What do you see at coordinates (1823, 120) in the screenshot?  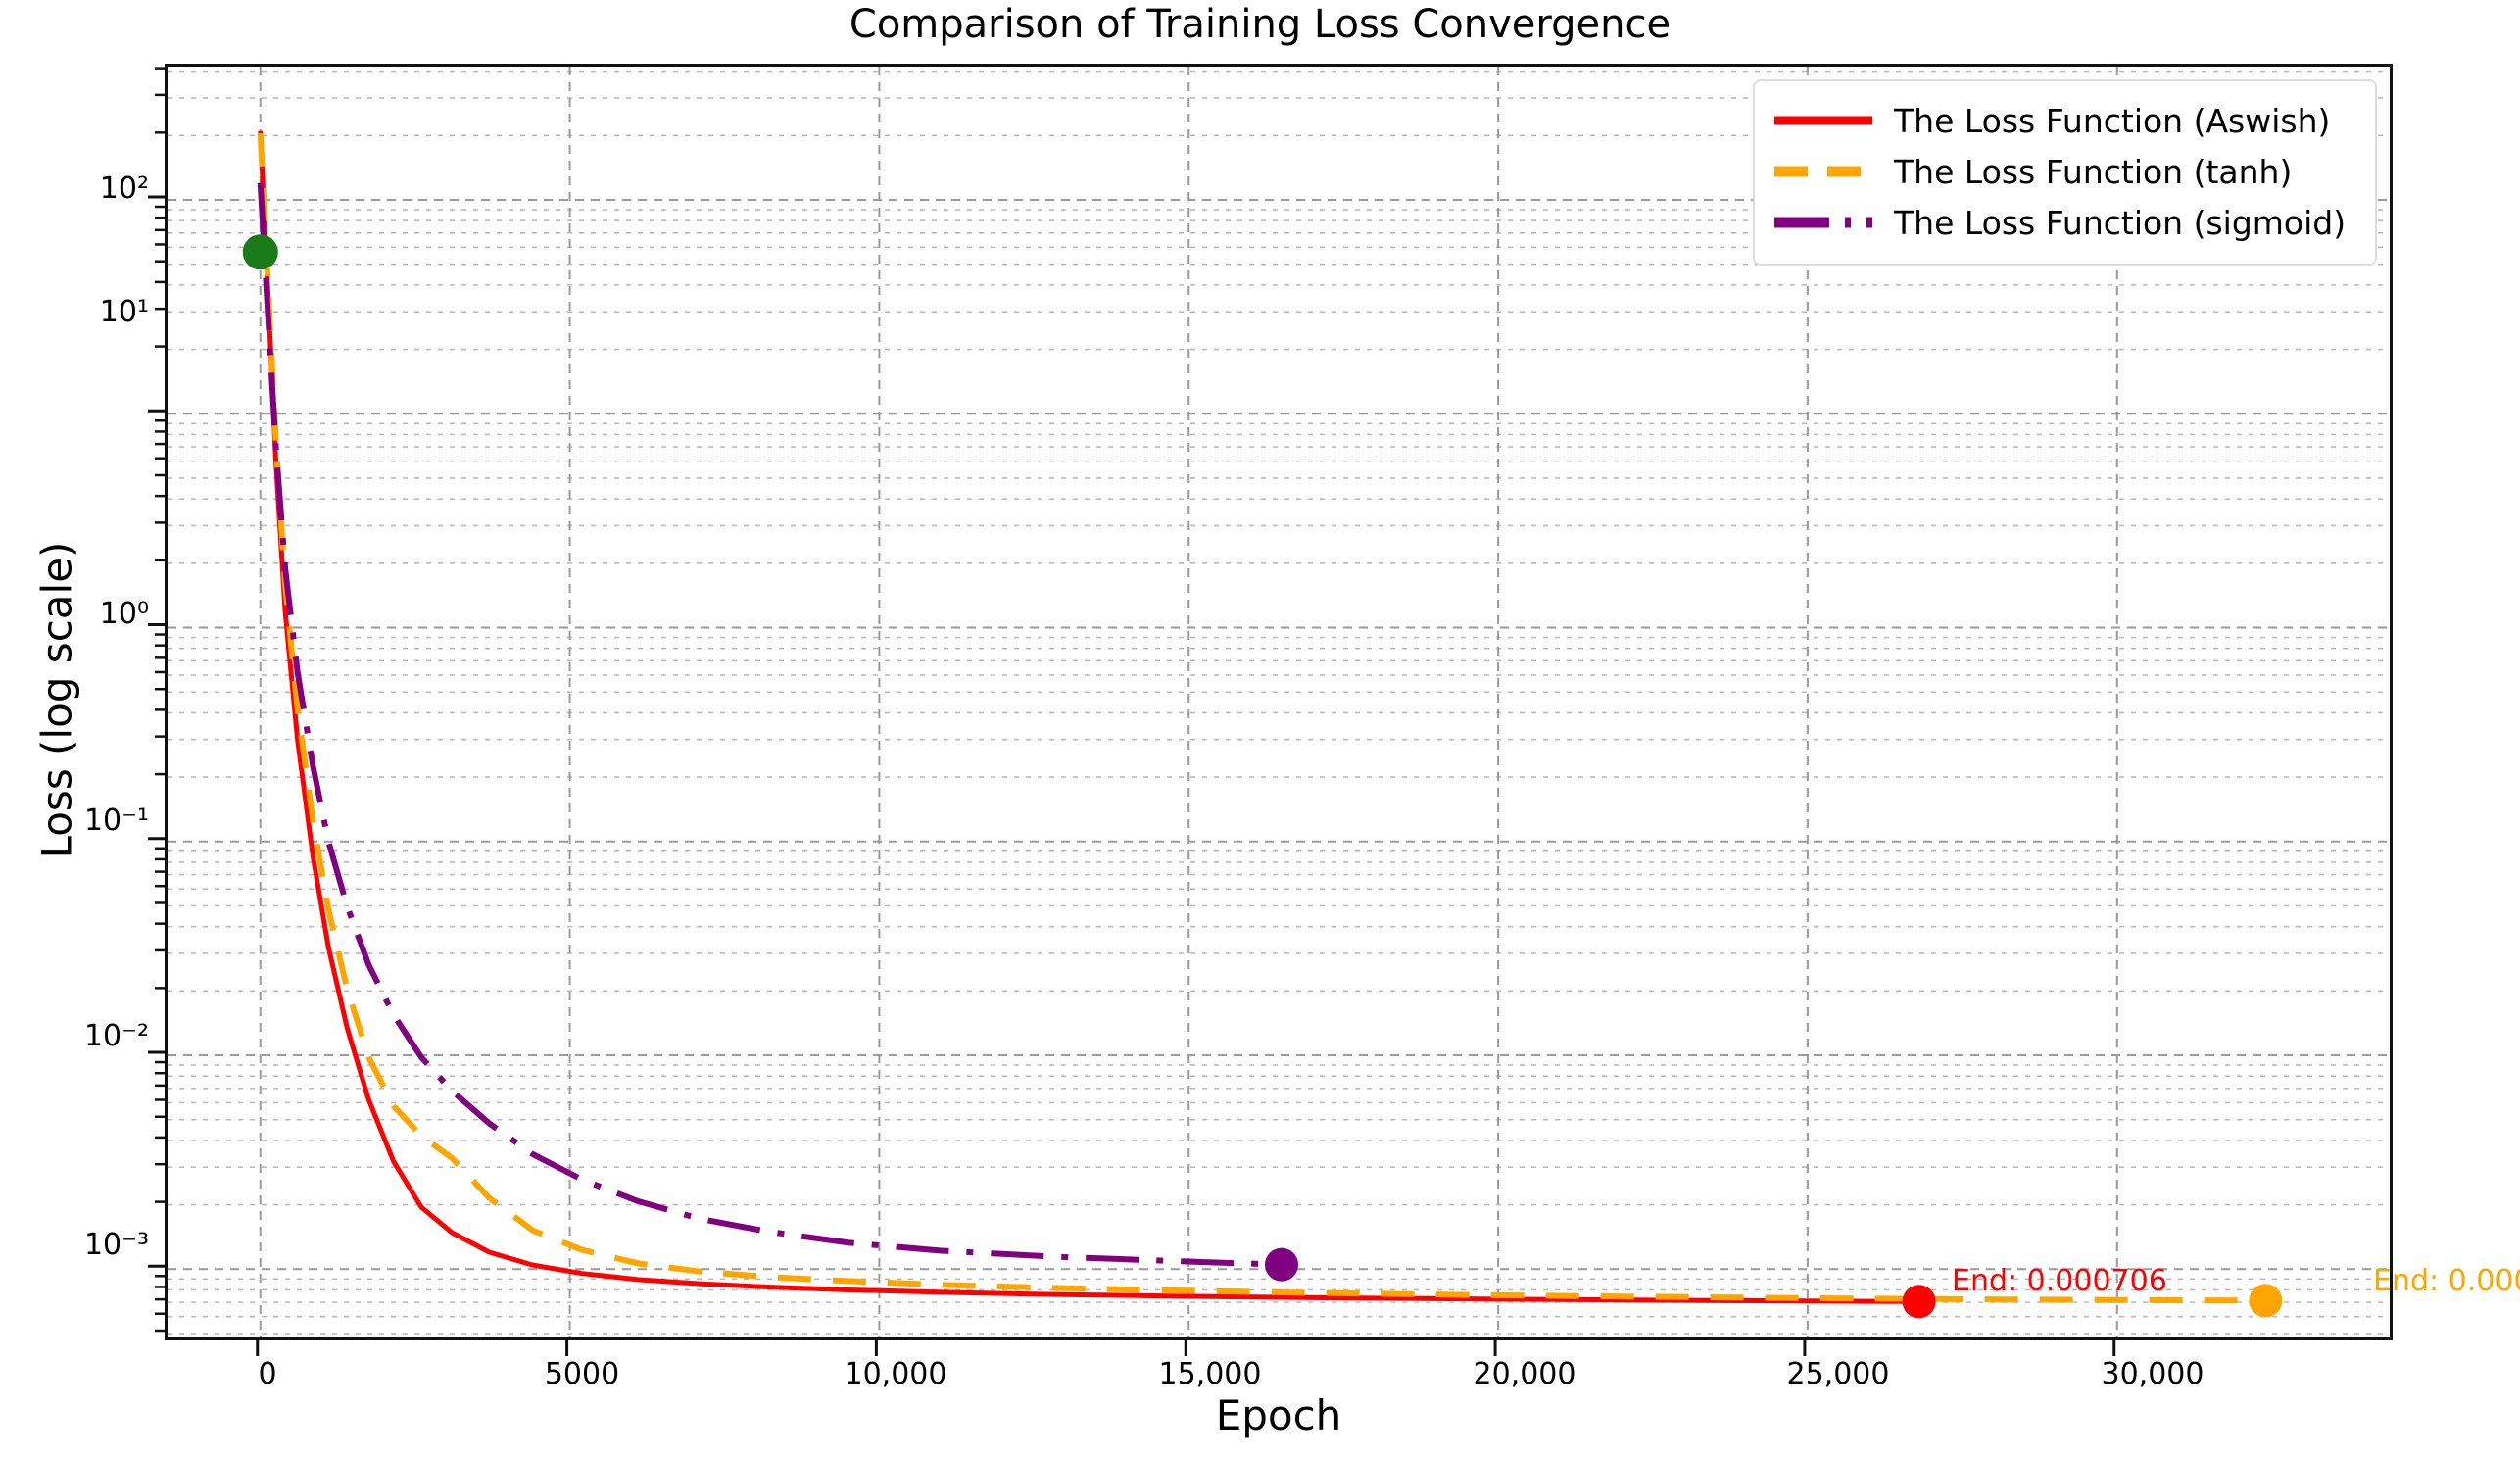 I see `legend-swatch-aswish` at bounding box center [1823, 120].